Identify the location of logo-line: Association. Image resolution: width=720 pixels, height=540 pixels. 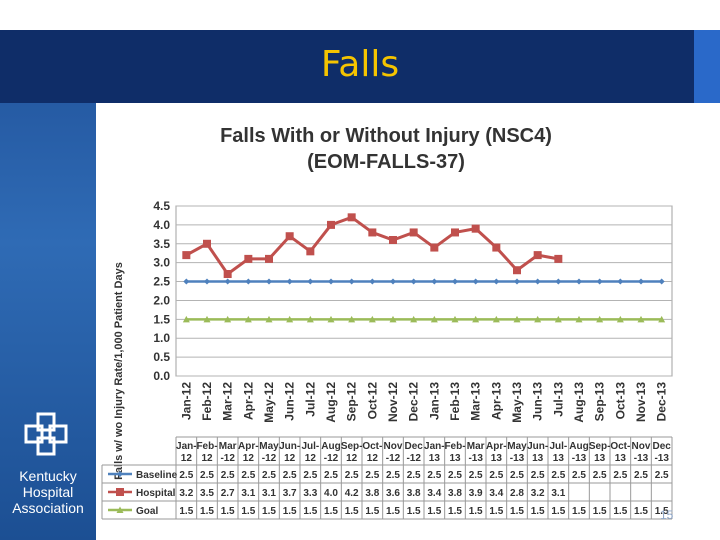
(48, 508).